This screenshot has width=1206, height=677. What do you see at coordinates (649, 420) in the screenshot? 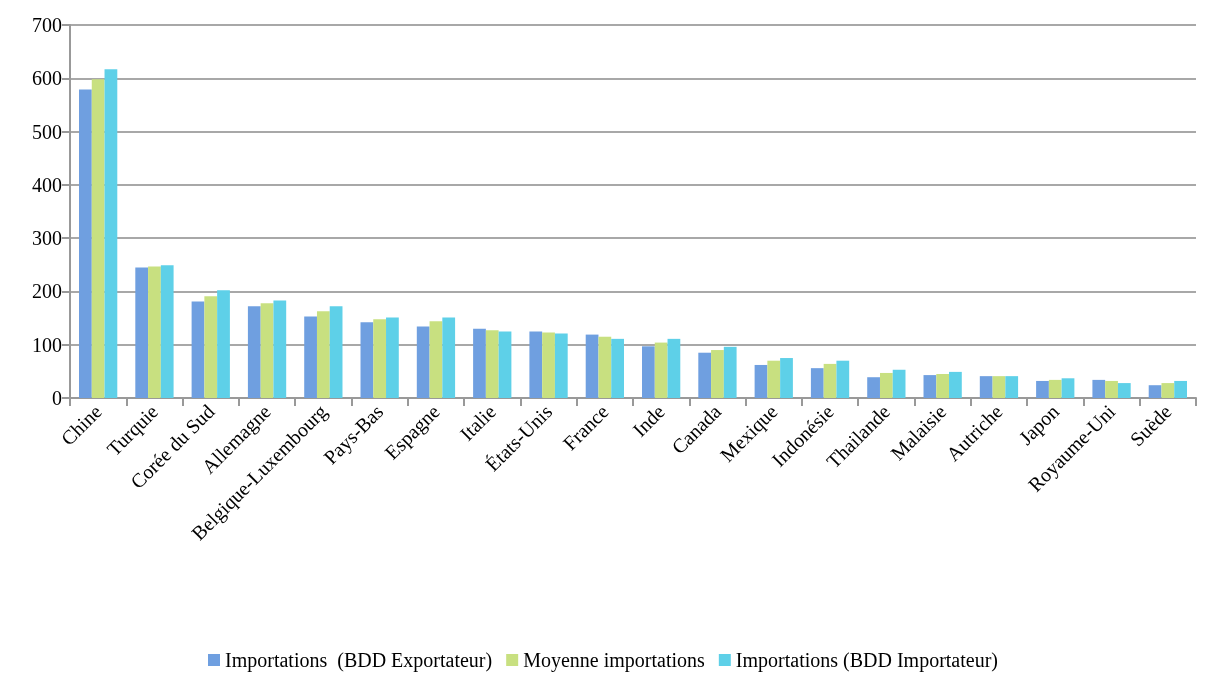
I see `x-tick-label: Inde` at bounding box center [649, 420].